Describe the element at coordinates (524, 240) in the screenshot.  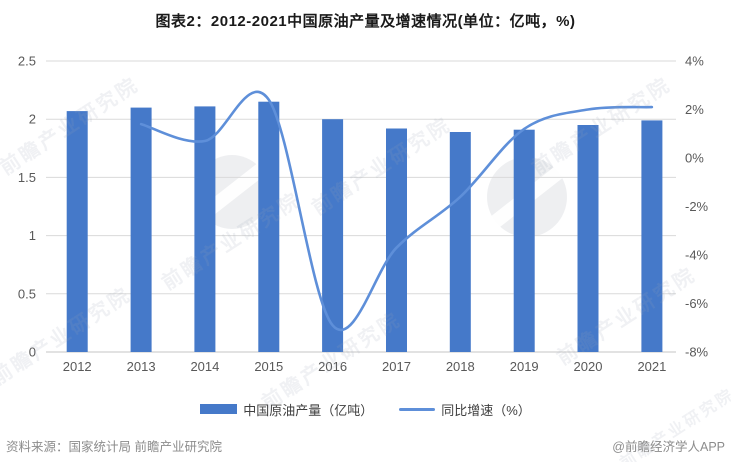
I see `bar-2019` at that location.